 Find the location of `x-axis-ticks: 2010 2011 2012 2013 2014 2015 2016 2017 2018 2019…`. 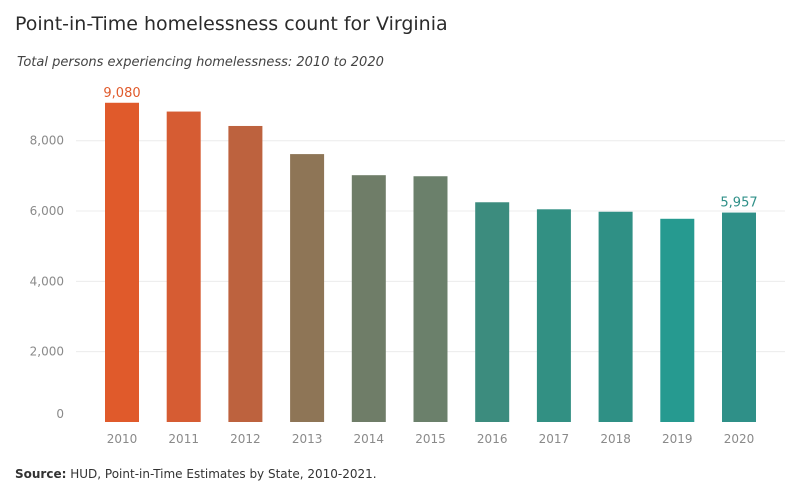

x-axis-ticks: 2010 2011 2012 2013 2014 2015 2016 2017 2018 2019… is located at coordinates (431, 439).